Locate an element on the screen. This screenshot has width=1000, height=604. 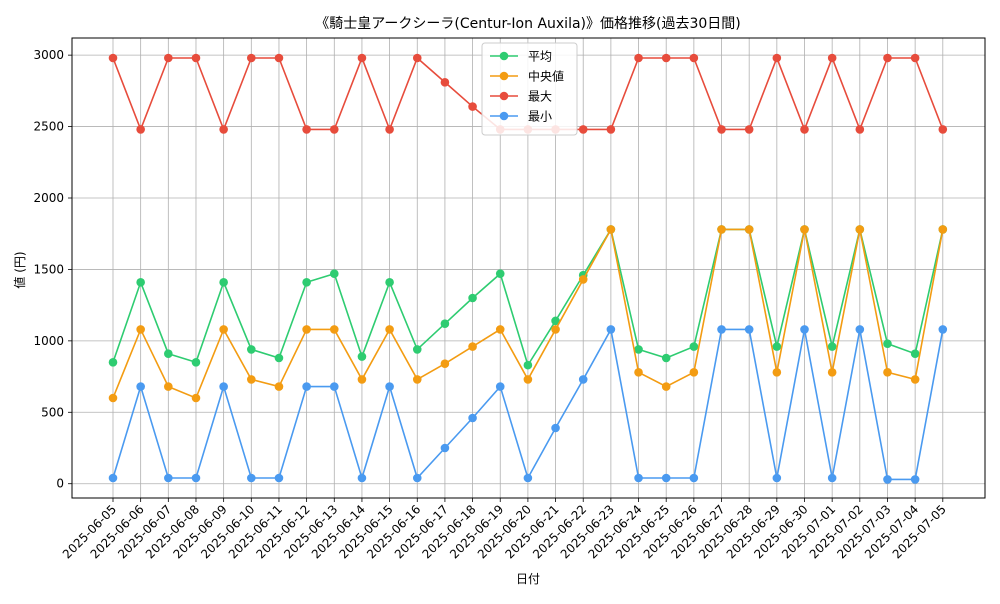
y-axis-label: 値 (円) is located at coordinates (19, 269).